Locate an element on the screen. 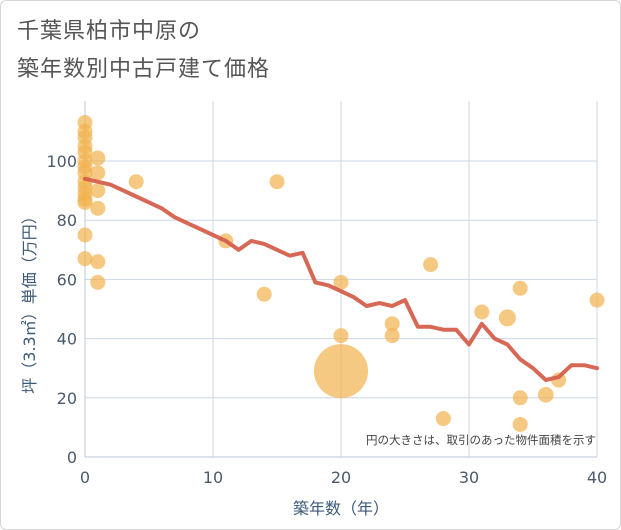  x-tick-label: 10 is located at coordinates (213, 477).